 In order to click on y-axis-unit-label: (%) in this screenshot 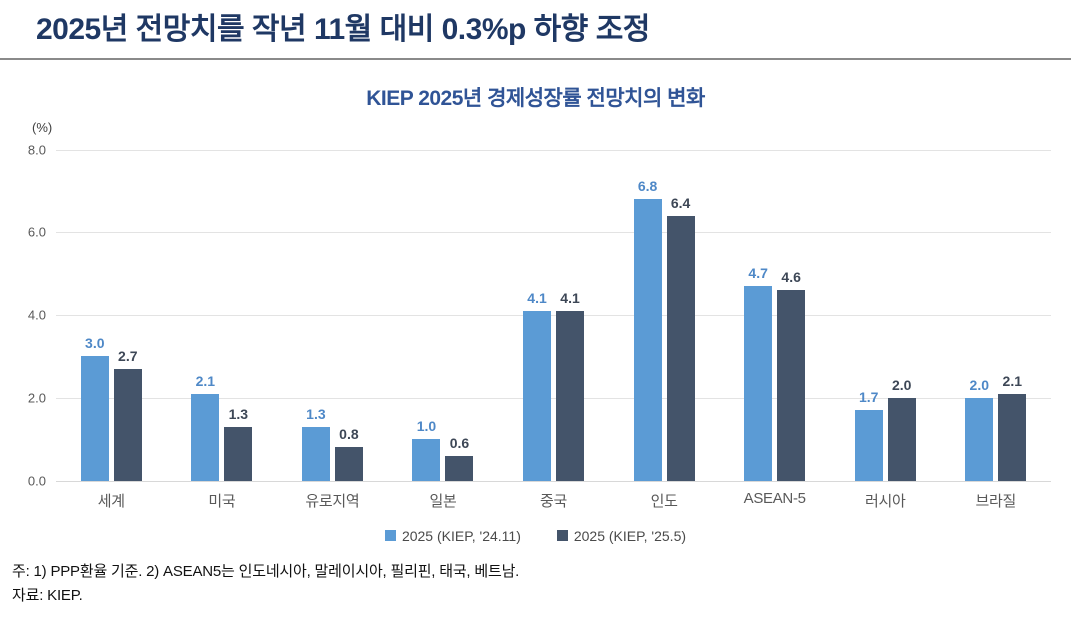, I will do `click(42, 127)`.